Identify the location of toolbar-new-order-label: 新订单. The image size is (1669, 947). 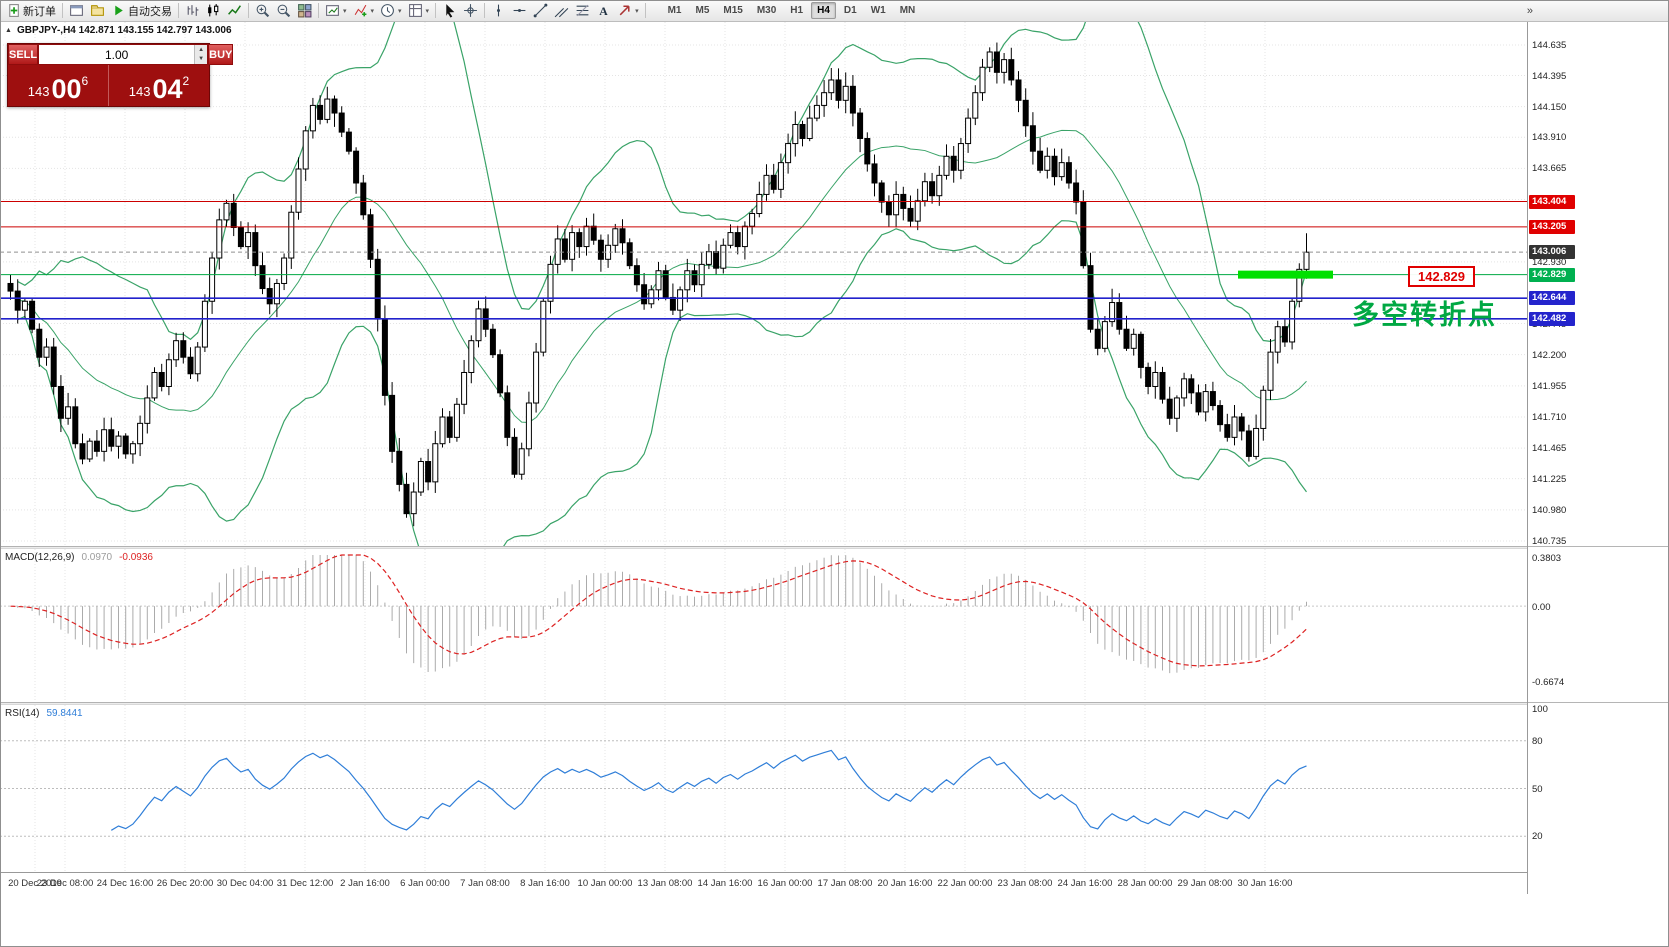
(39, 11).